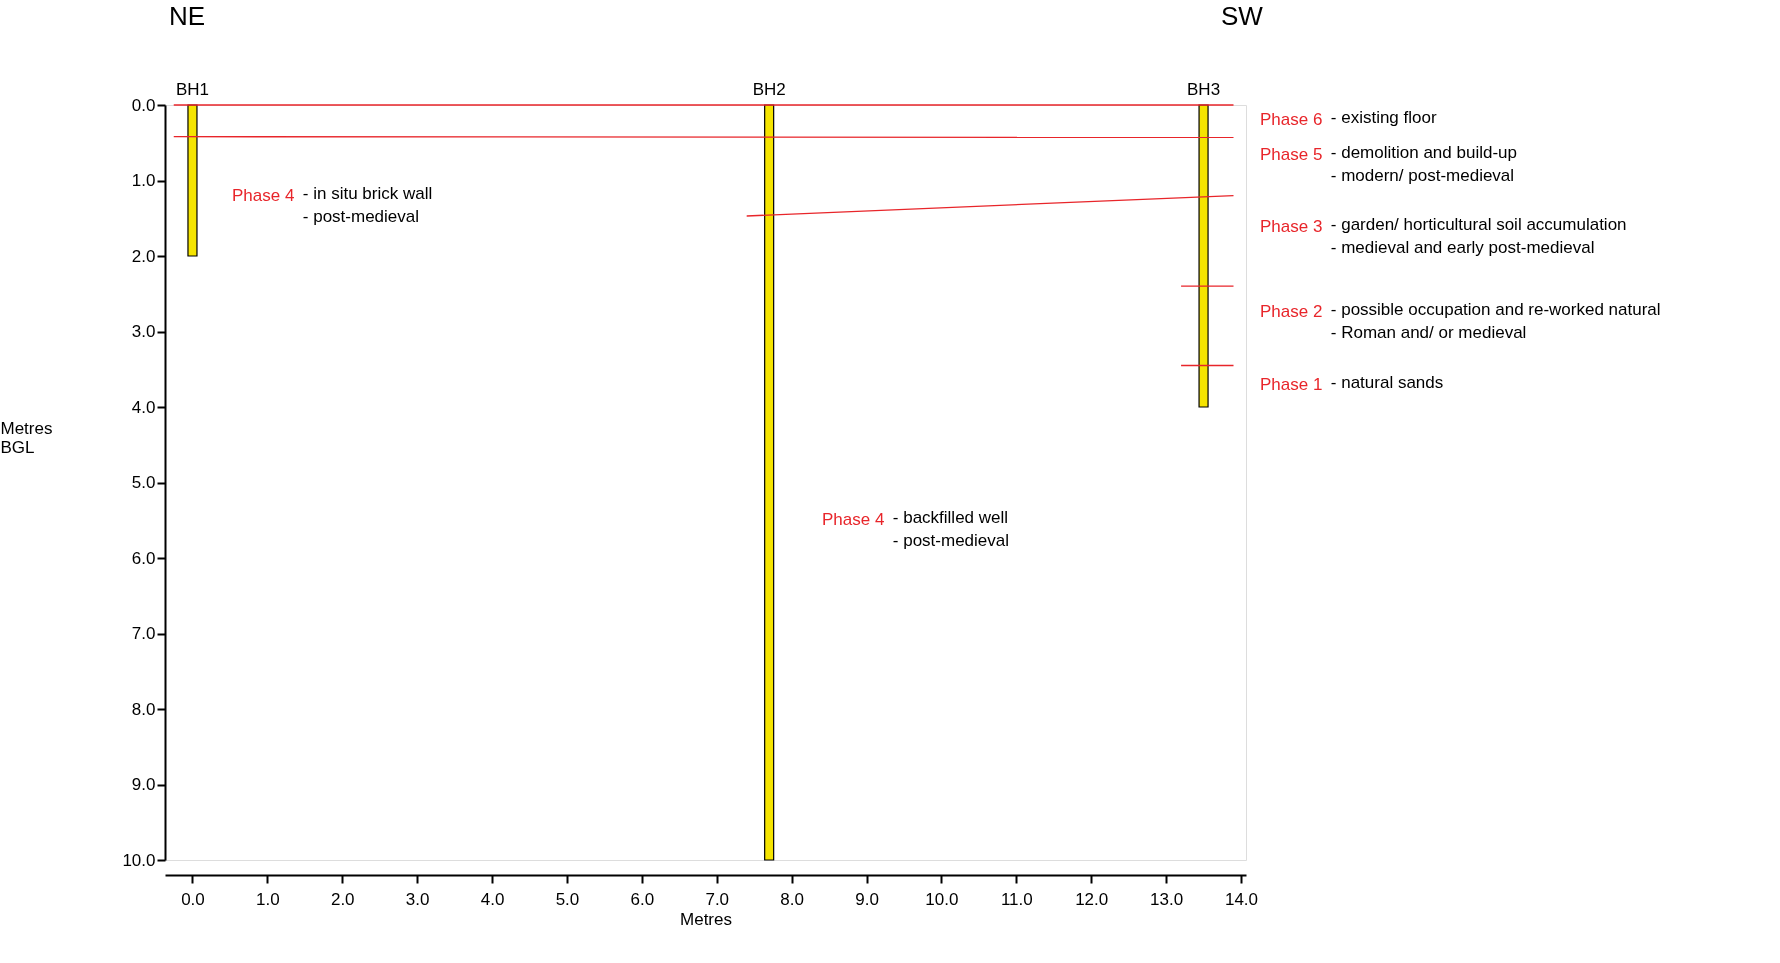 The image size is (1780, 963). What do you see at coordinates (1352, 383) in the screenshot?
I see `text: Phase 1 - natural sands` at bounding box center [1352, 383].